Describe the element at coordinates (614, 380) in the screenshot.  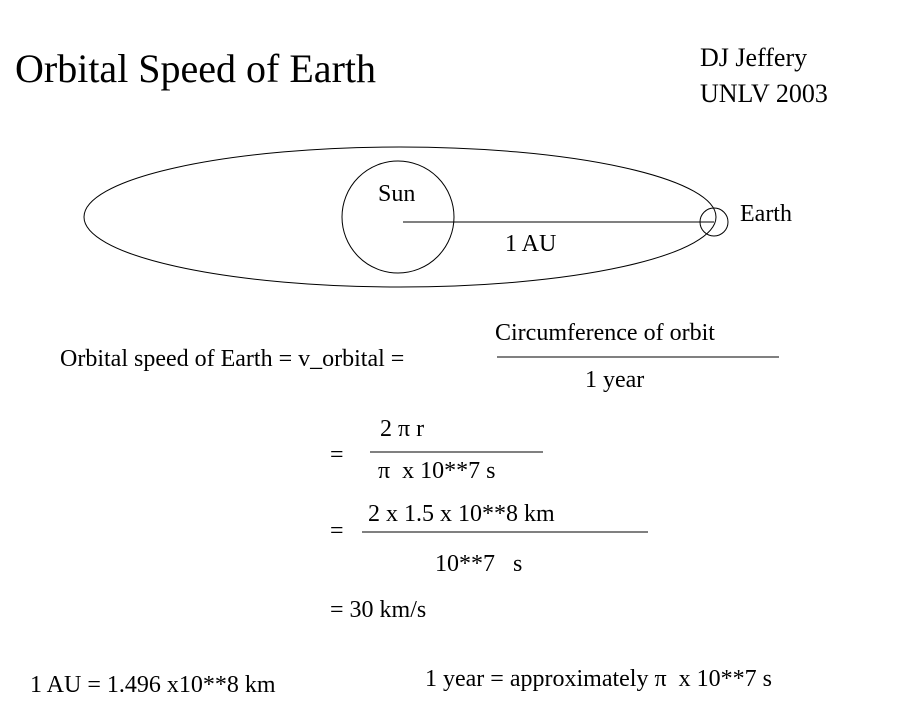
I see `equation-denominator: 1 year` at that location.